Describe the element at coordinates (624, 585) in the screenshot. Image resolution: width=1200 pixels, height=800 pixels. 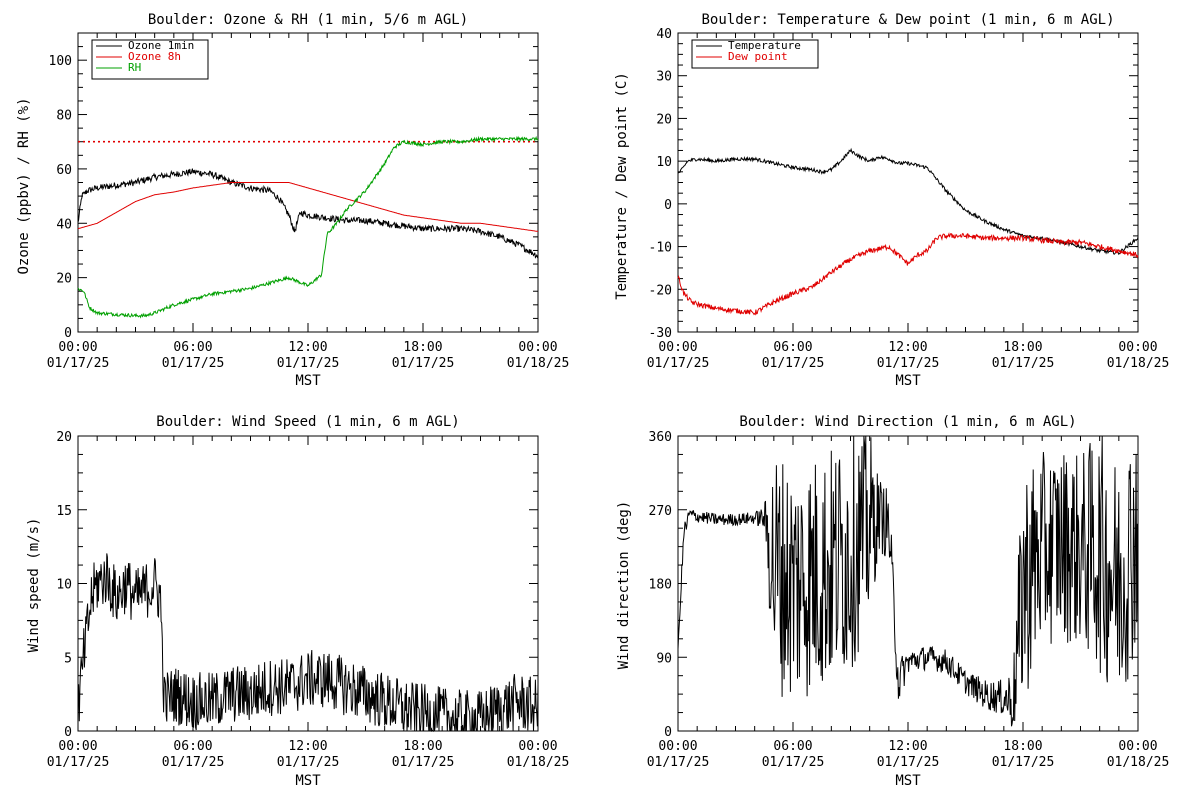
I see `y-axis-label: Wind direction (deg)` at that location.